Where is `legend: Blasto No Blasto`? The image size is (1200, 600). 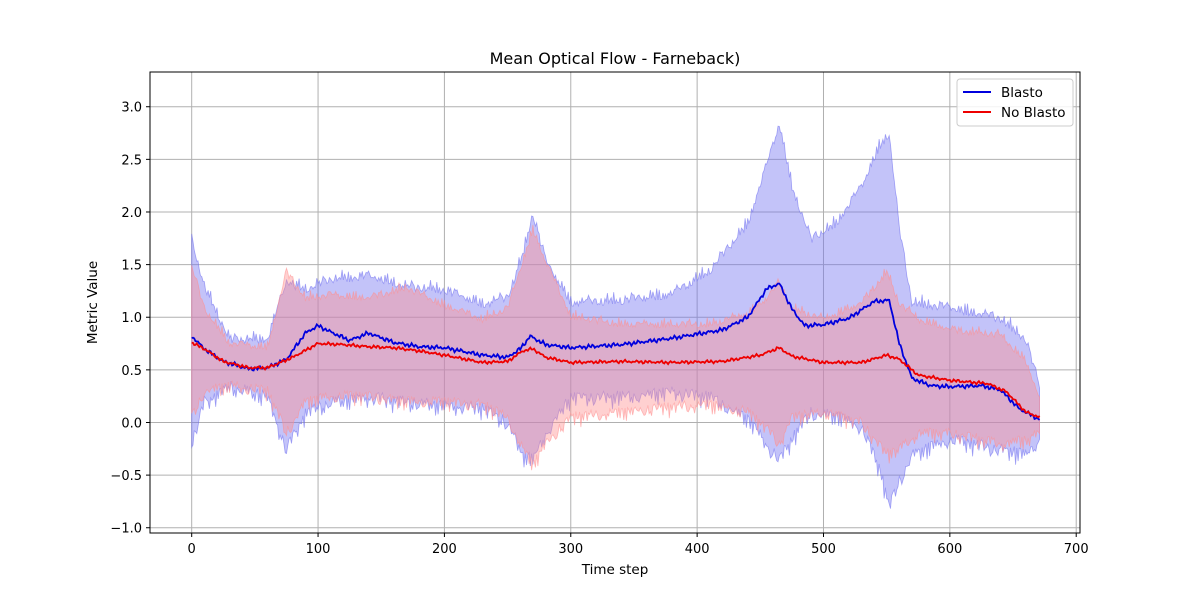 legend: Blasto No Blasto is located at coordinates (1015, 102).